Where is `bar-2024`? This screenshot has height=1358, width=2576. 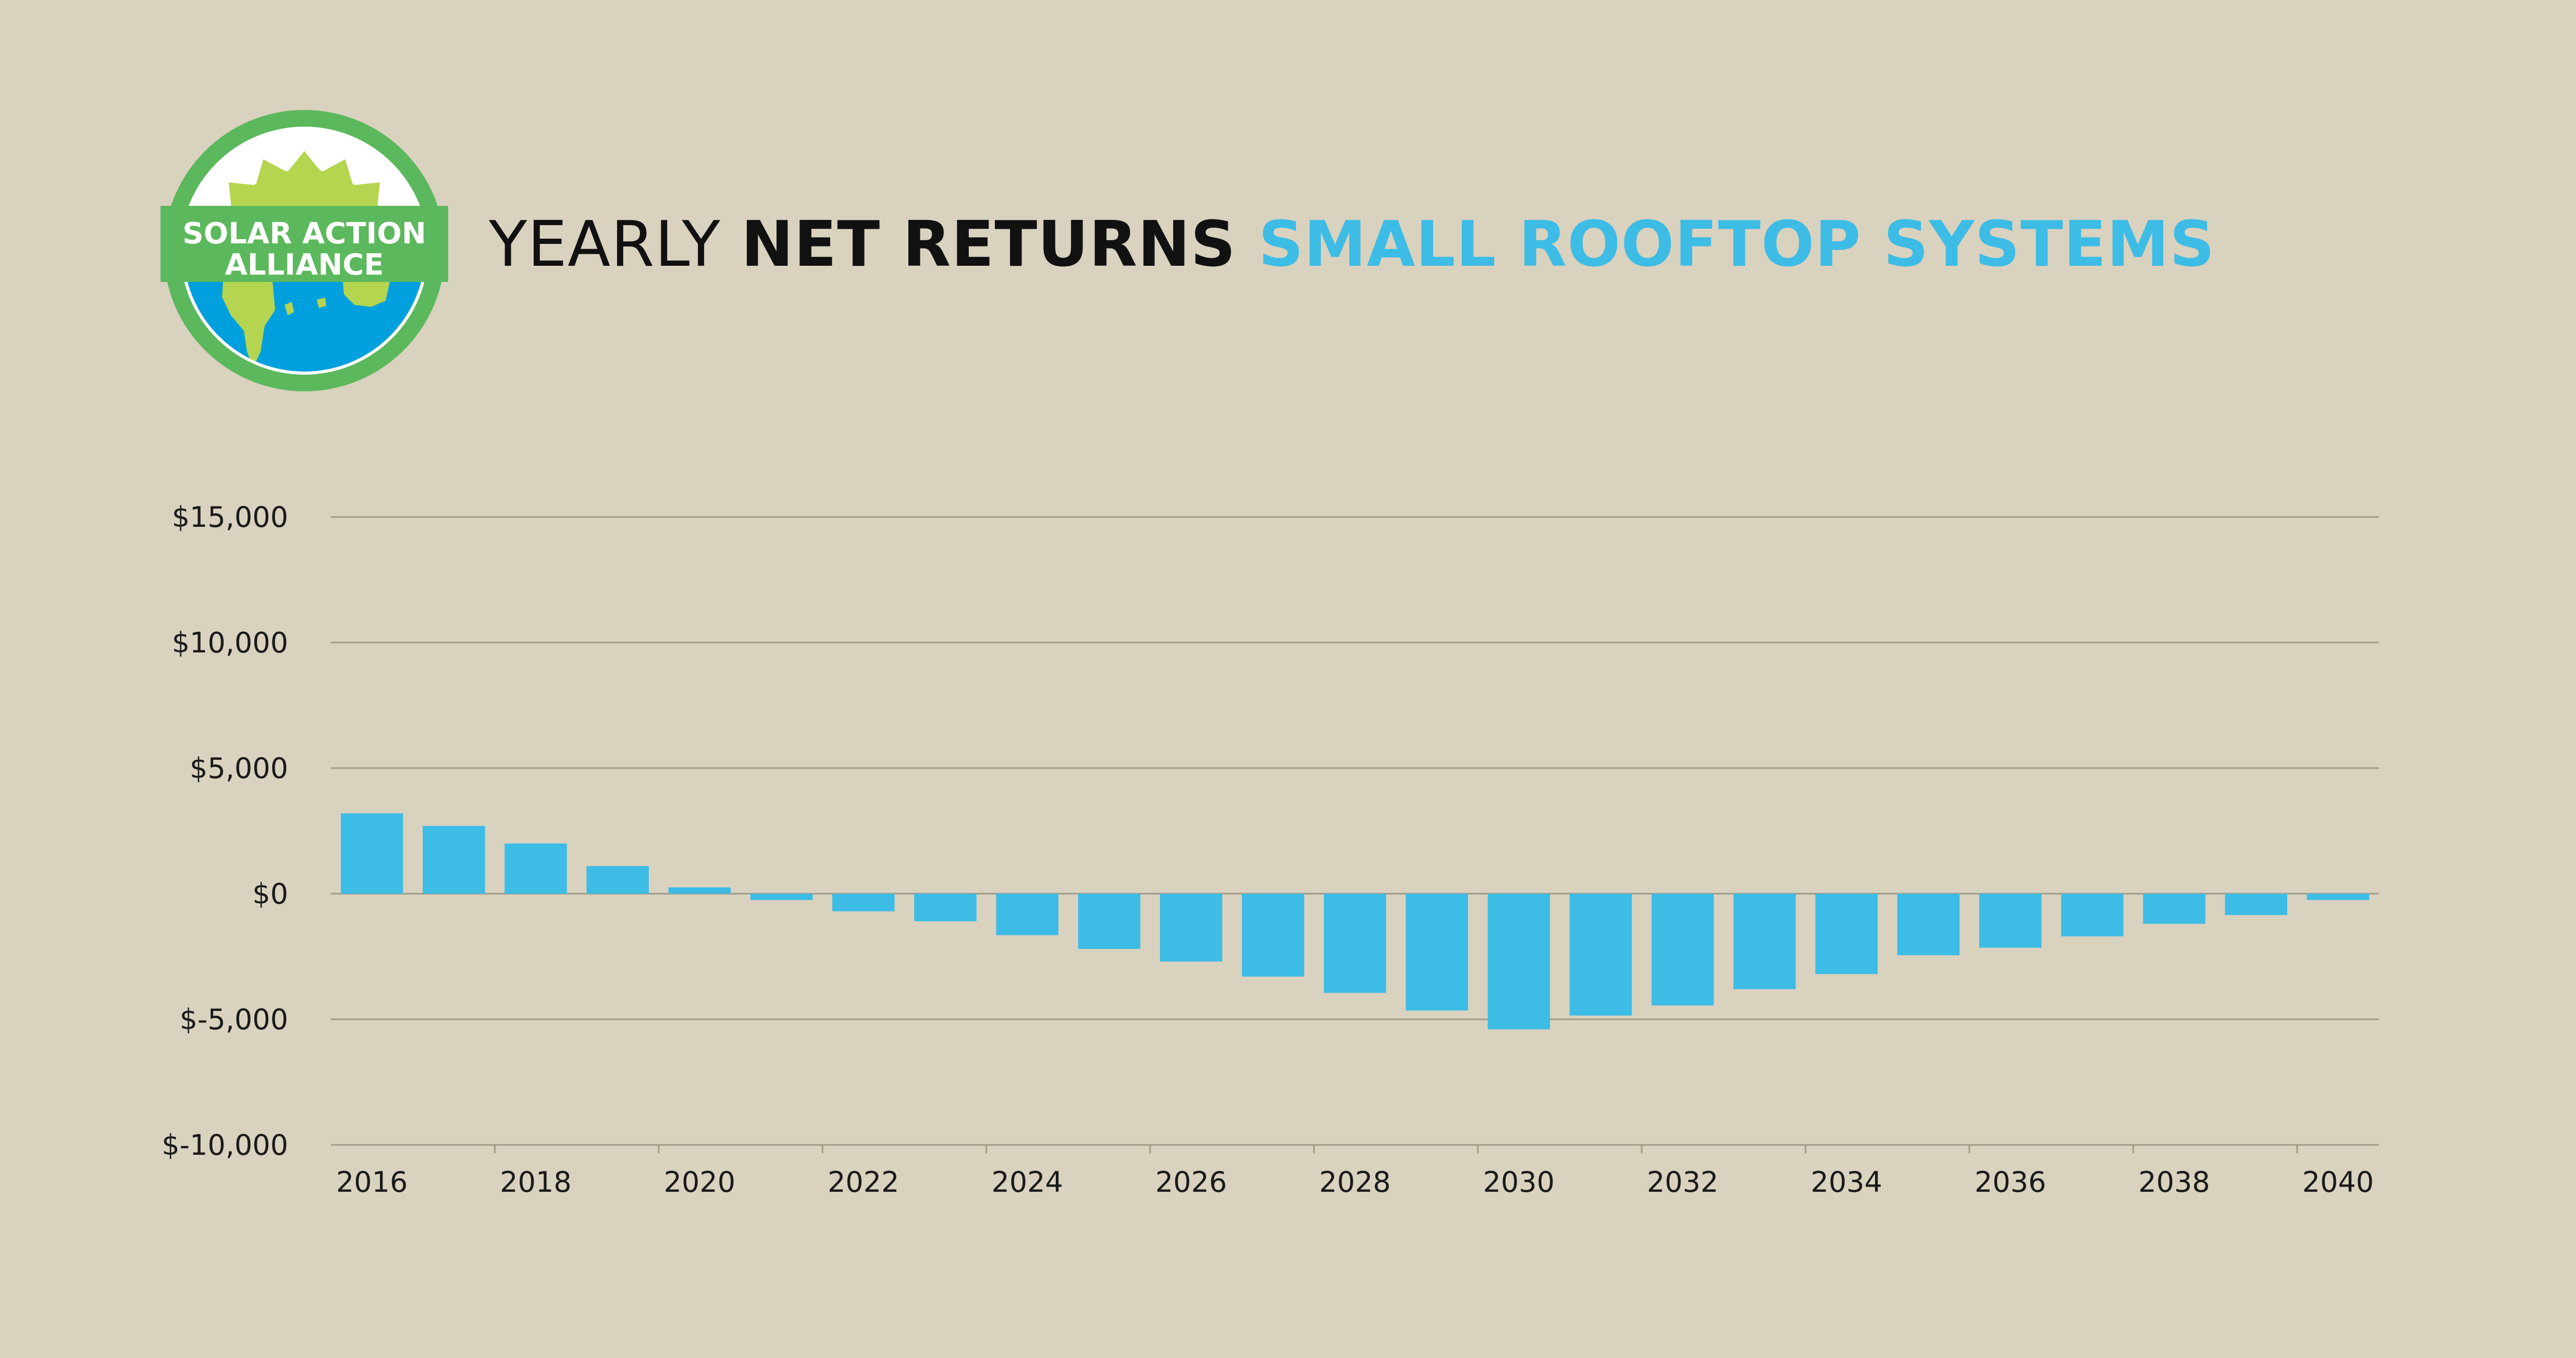
bar-2024 is located at coordinates (1027, 915).